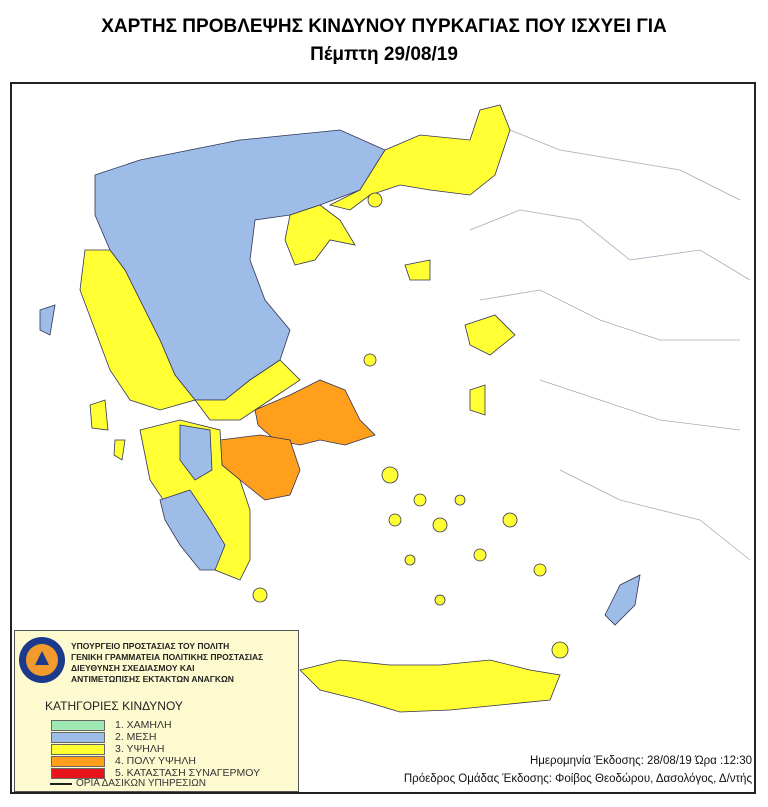  Describe the element at coordinates (477, 400) in the screenshot. I see `region-high-chios` at that location.